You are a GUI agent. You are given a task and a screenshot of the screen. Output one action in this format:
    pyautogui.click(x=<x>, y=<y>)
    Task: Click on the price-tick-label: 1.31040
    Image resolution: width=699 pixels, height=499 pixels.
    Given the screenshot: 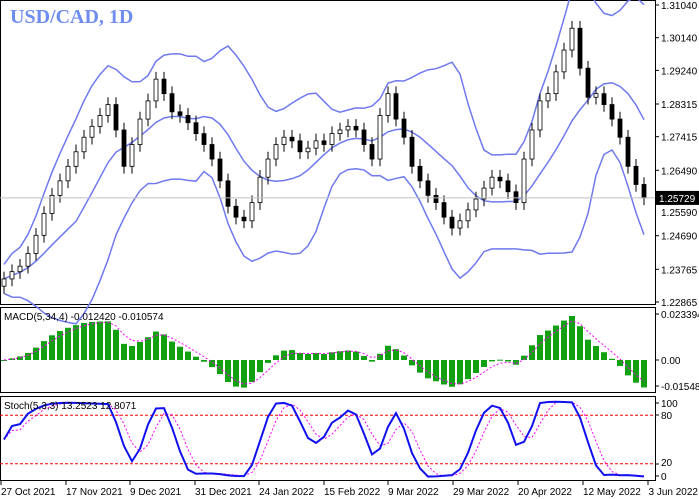 What is the action you would take?
    pyautogui.click(x=679, y=6)
    